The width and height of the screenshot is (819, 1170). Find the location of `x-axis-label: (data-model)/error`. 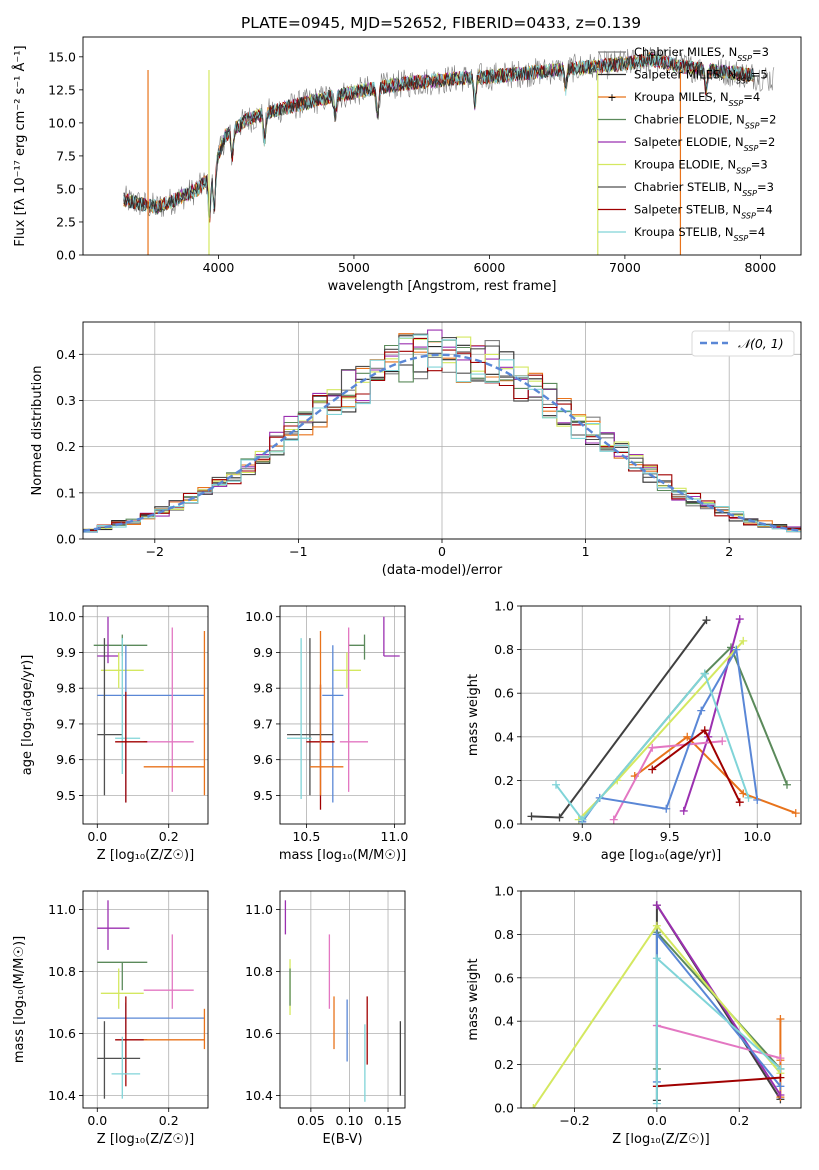

x-axis-label: (data-model)/error is located at coordinates (442, 570).